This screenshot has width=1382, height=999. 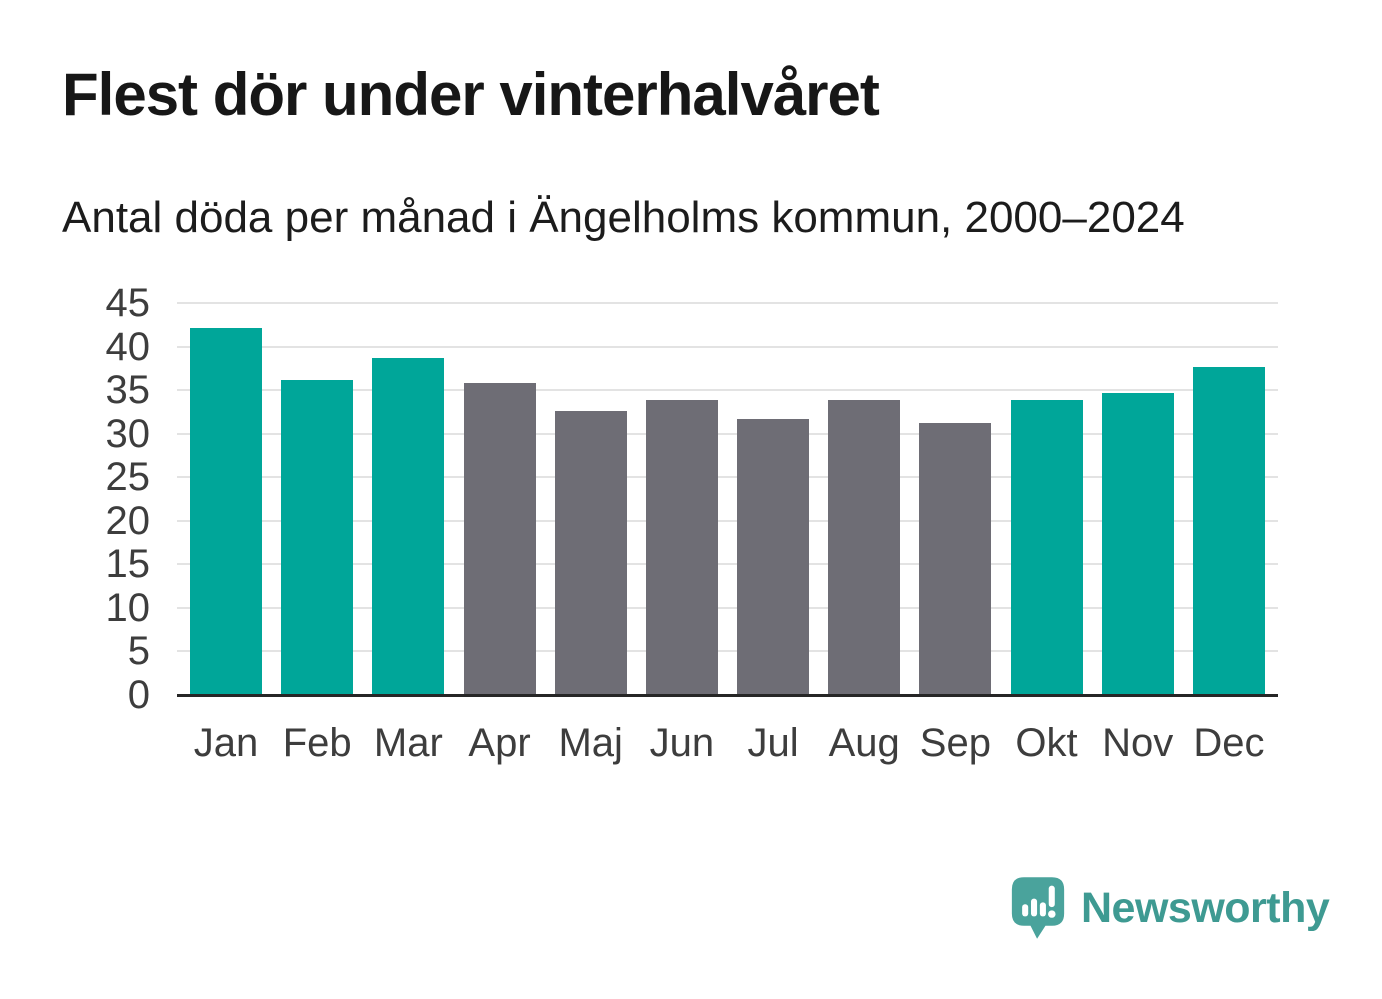 What do you see at coordinates (128, 520) in the screenshot?
I see `y-tick-label-20: 20` at bounding box center [128, 520].